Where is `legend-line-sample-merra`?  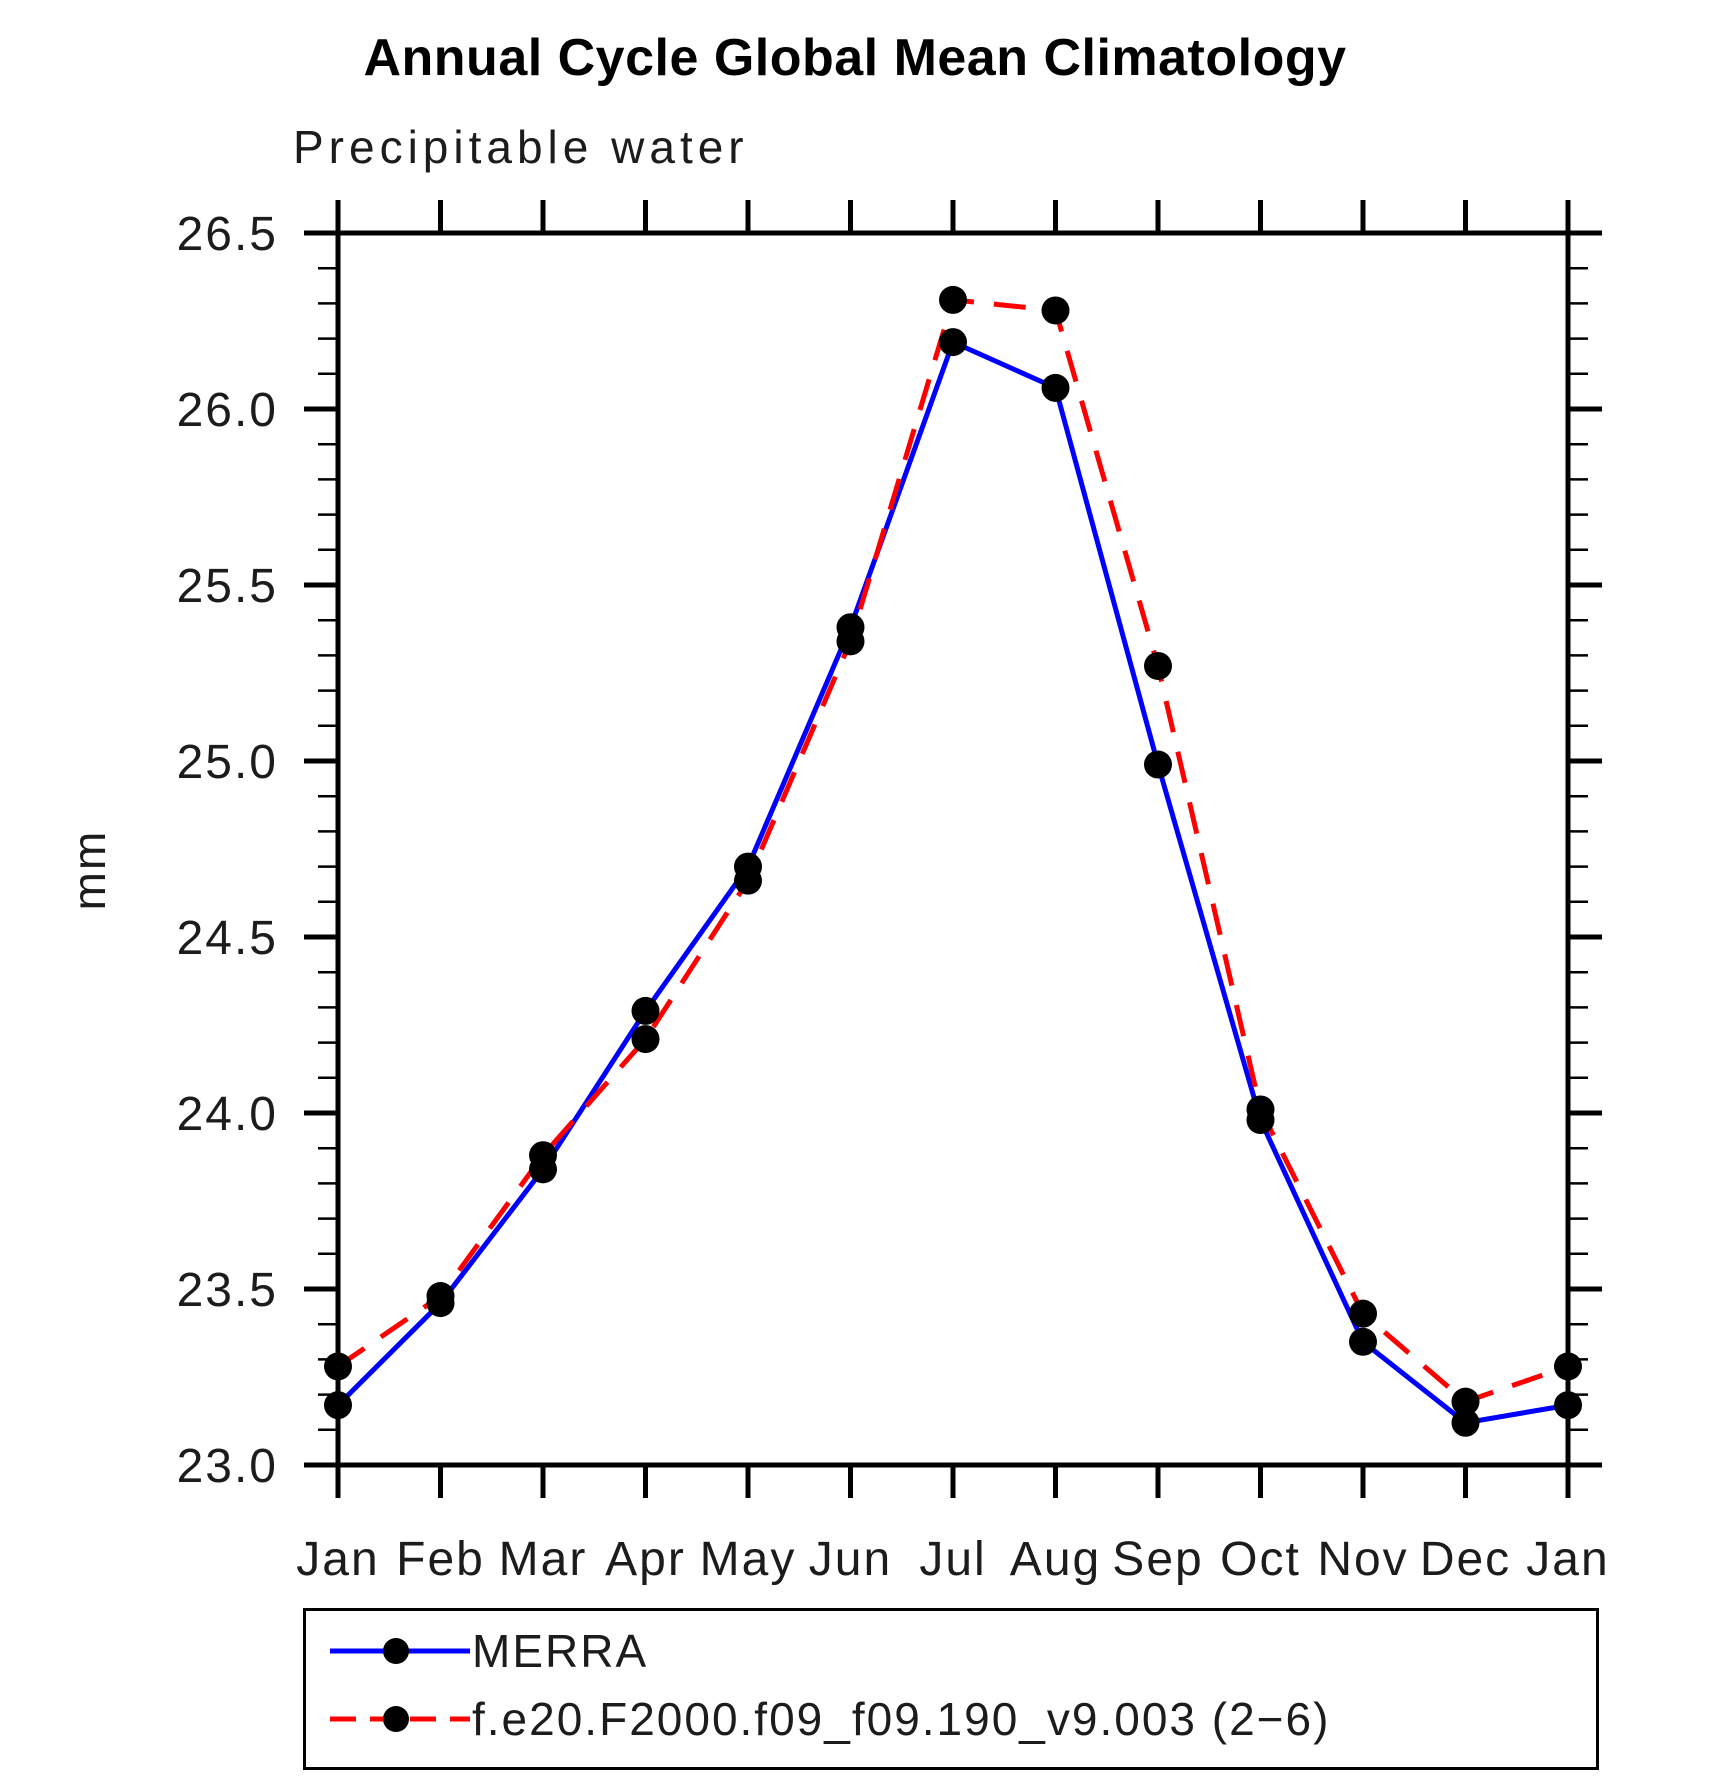 legend-line-sample-merra is located at coordinates (400, 1651).